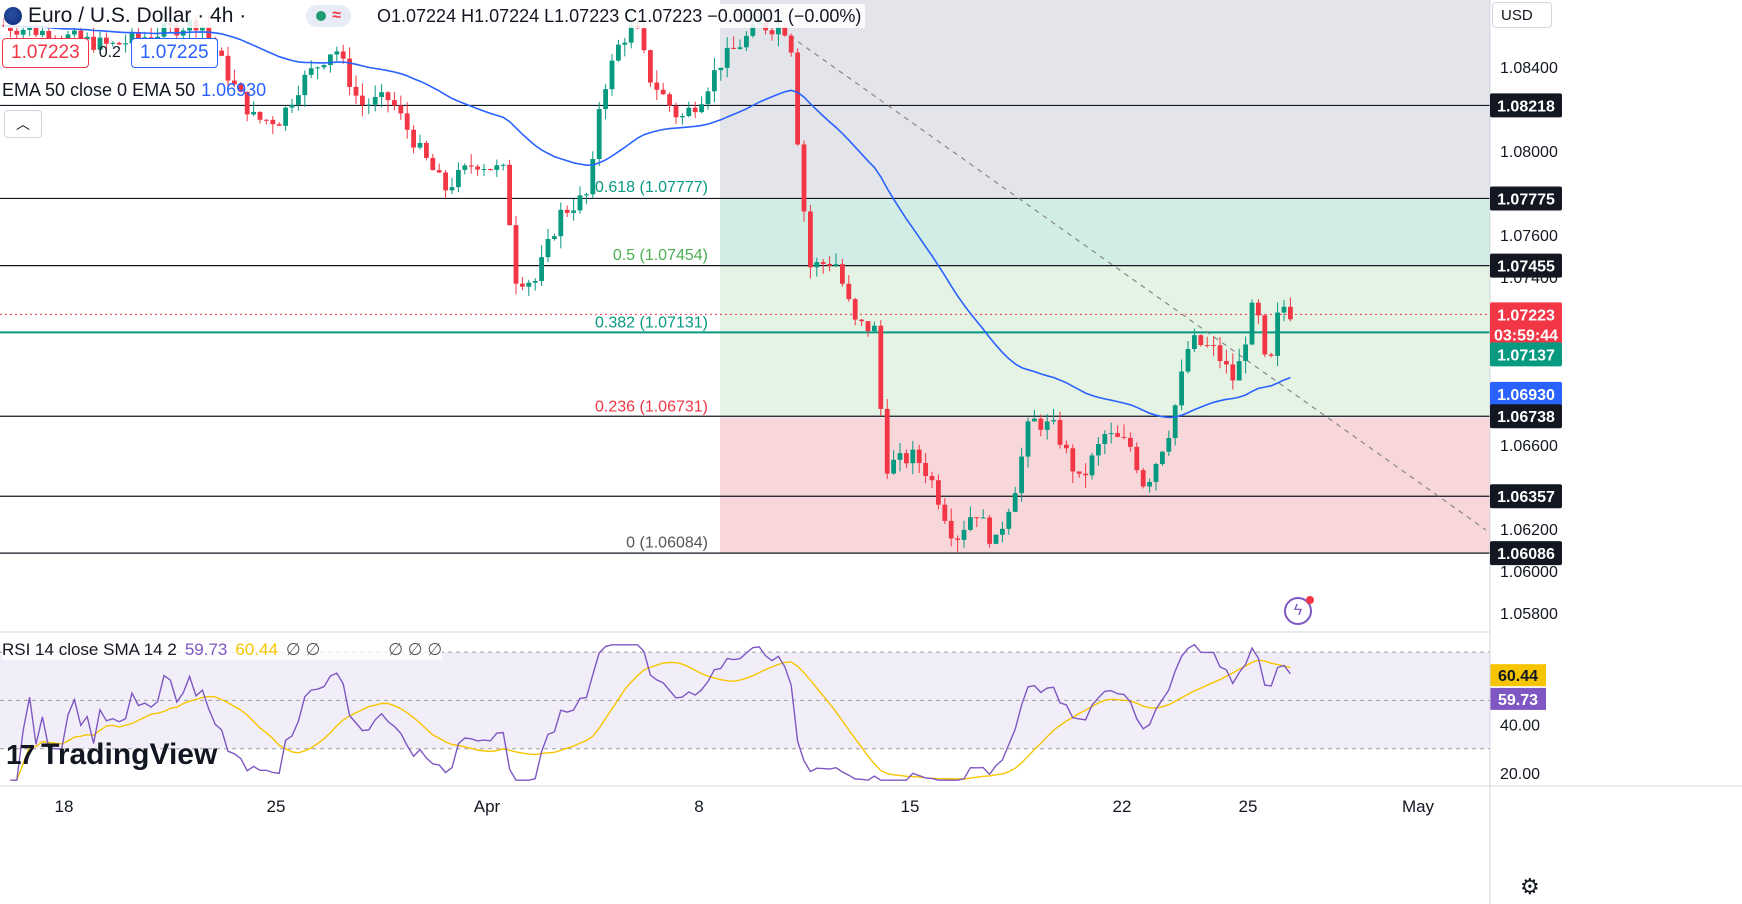 This screenshot has width=1742, height=904. What do you see at coordinates (137, 15) in the screenshot?
I see `symbol-title: Euro / U.S. Dollar · 4h ·` at bounding box center [137, 15].